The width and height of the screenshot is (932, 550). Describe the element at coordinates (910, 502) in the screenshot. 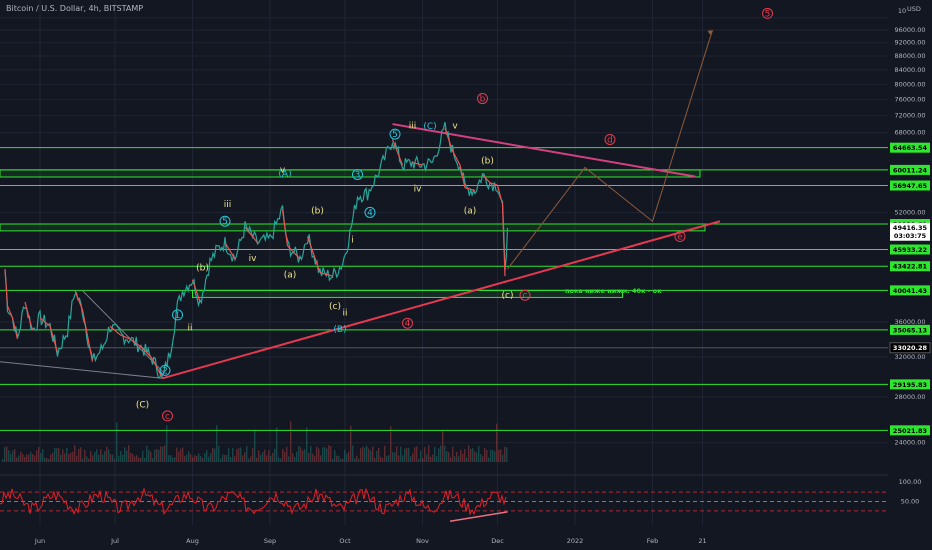

I see `rsi-mid-label: 50.00` at that location.